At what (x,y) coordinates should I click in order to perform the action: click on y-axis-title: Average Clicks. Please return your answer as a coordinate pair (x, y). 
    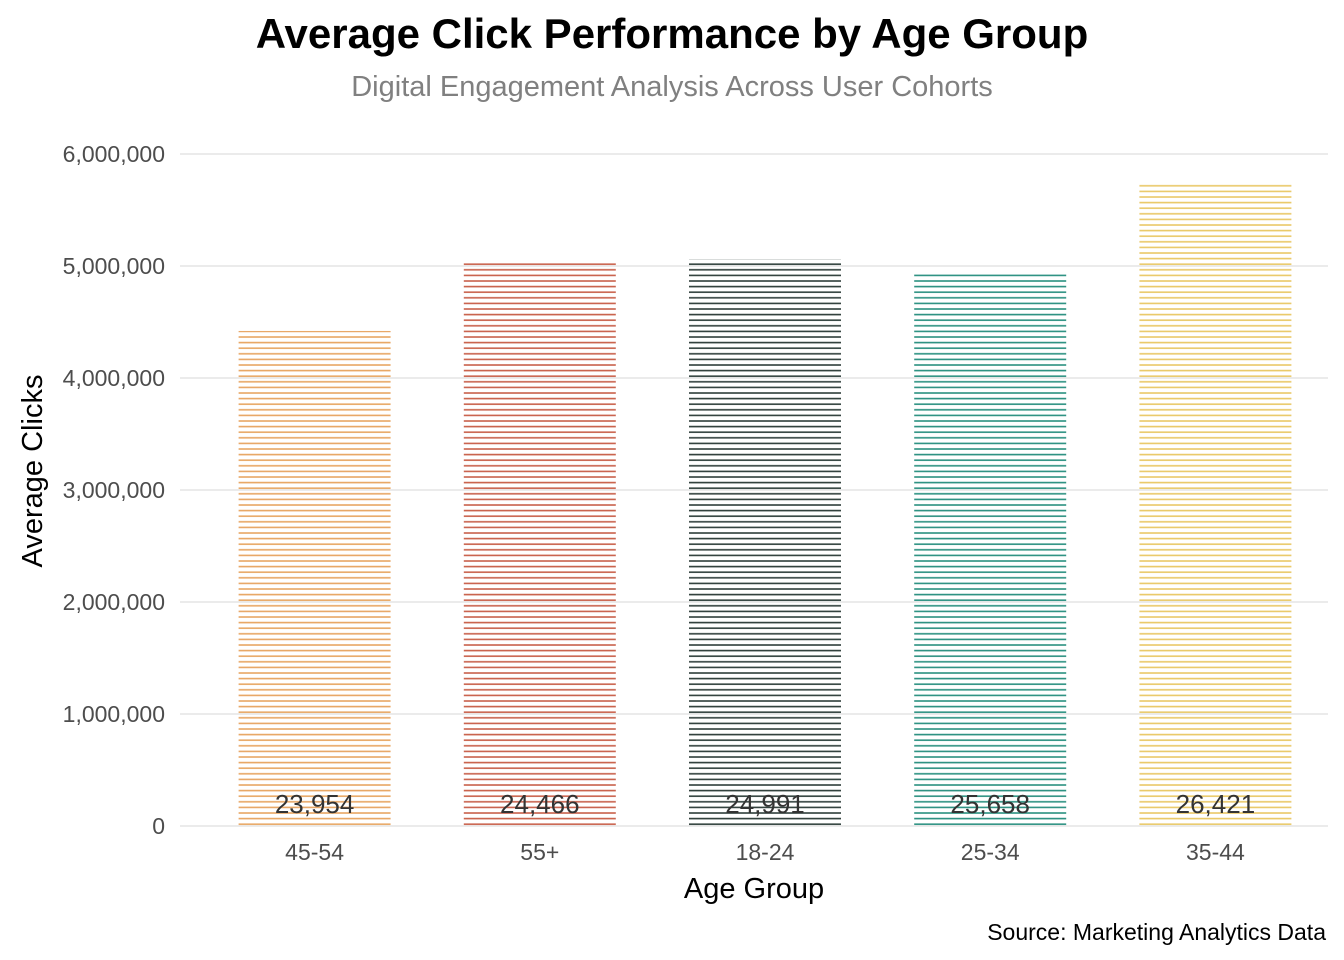
    Looking at the image, I should click on (33, 471).